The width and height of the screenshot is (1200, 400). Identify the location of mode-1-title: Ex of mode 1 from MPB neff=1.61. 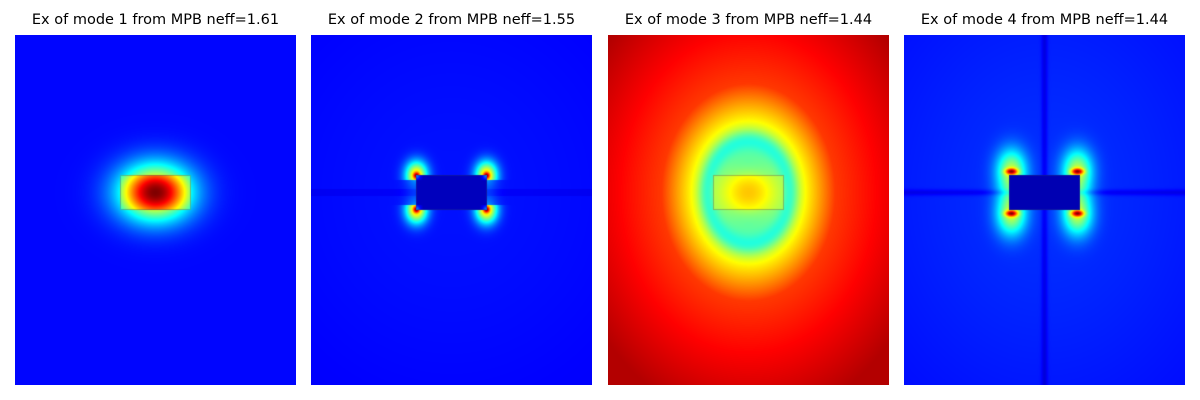
(155, 20).